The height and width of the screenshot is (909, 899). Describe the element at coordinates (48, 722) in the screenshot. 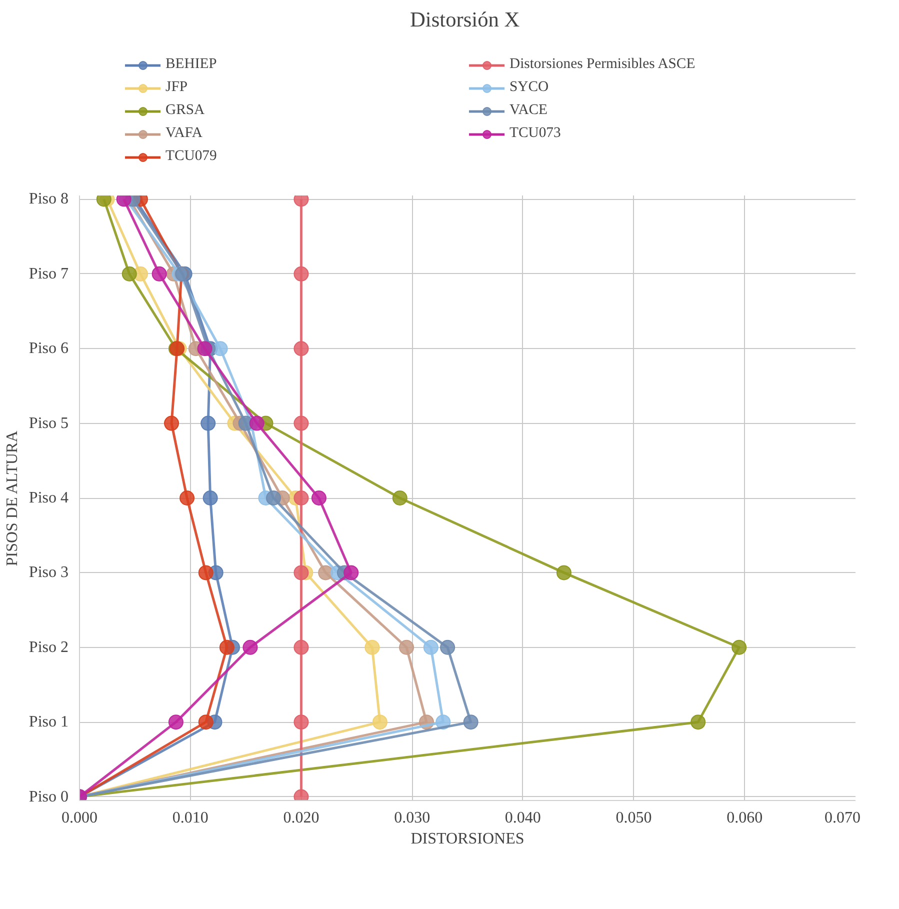

I see `y-tick-label: Piso 1` at that location.